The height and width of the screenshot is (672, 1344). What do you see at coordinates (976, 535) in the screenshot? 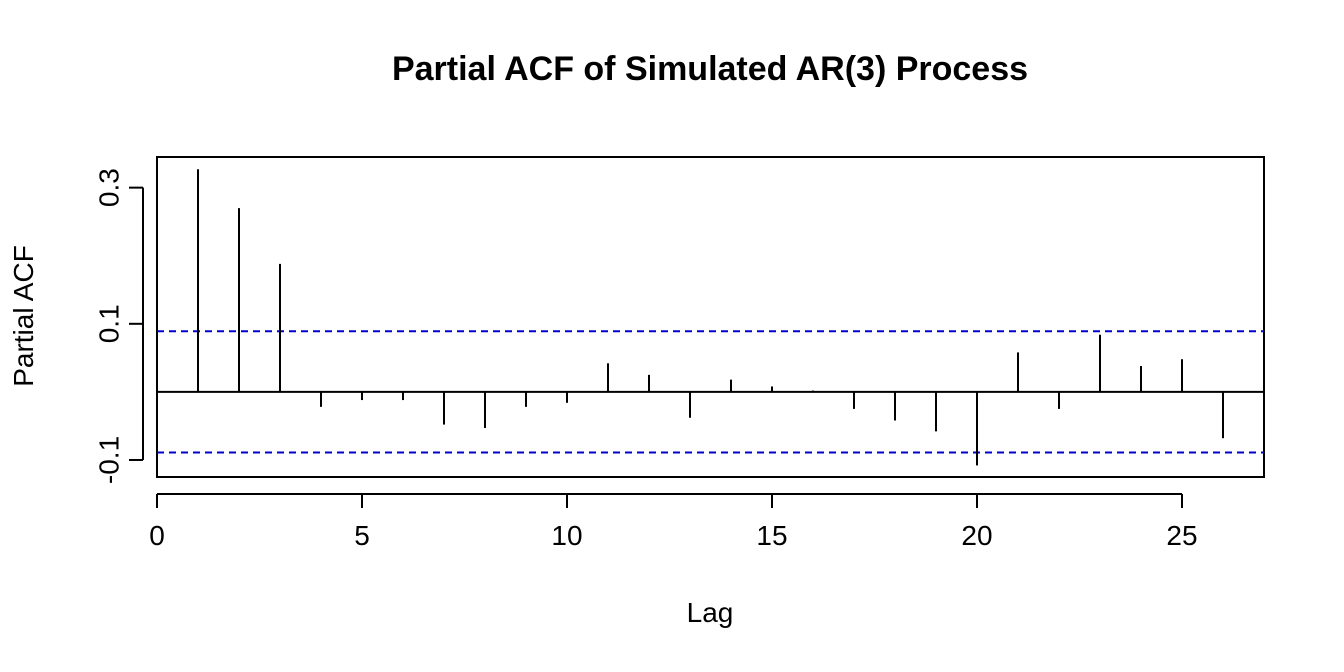
I see `x-tick-label: 20` at bounding box center [976, 535].